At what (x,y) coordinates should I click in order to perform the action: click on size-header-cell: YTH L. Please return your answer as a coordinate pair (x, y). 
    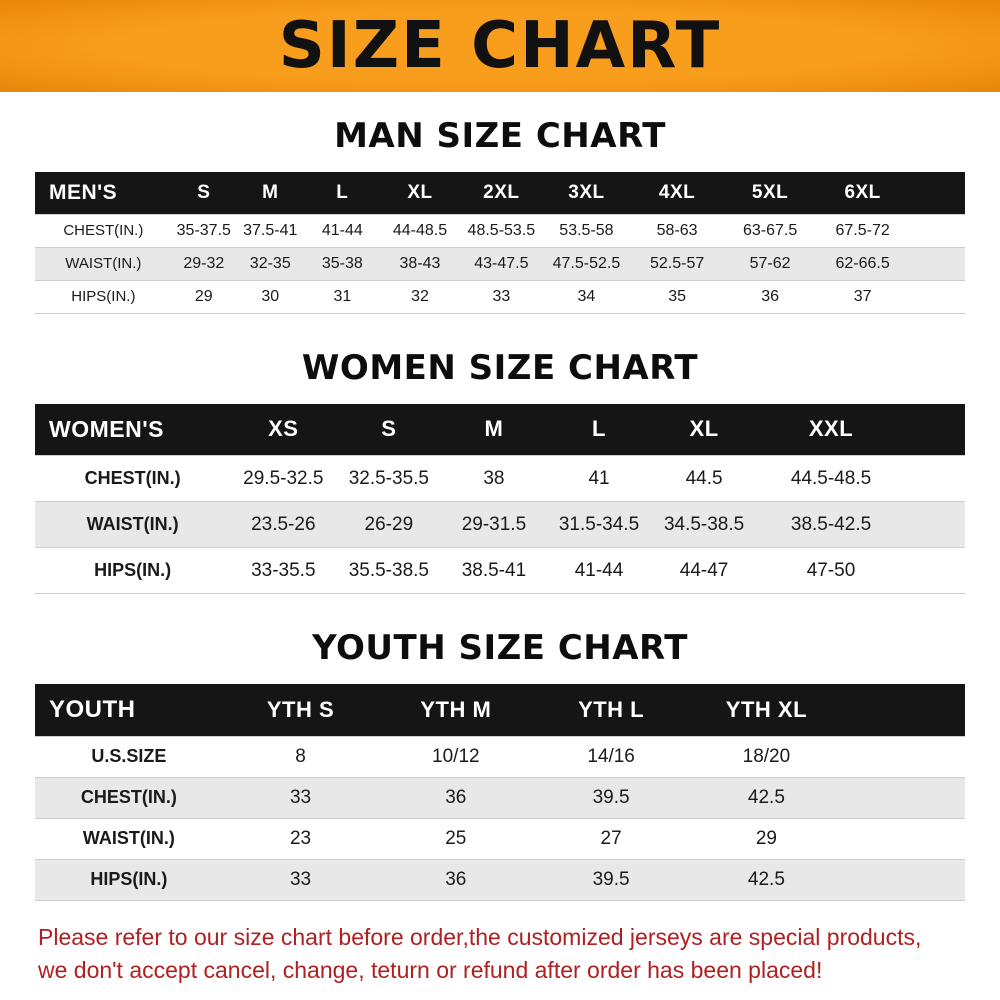
    Looking at the image, I should click on (611, 710).